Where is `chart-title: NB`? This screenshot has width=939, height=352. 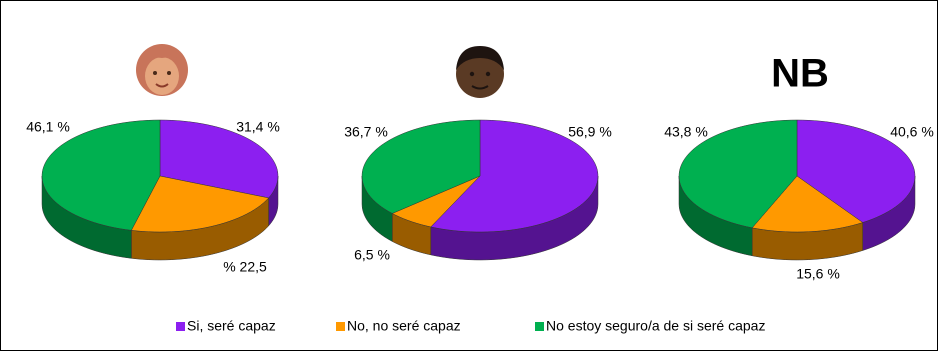
chart-title: NB is located at coordinates (800, 74).